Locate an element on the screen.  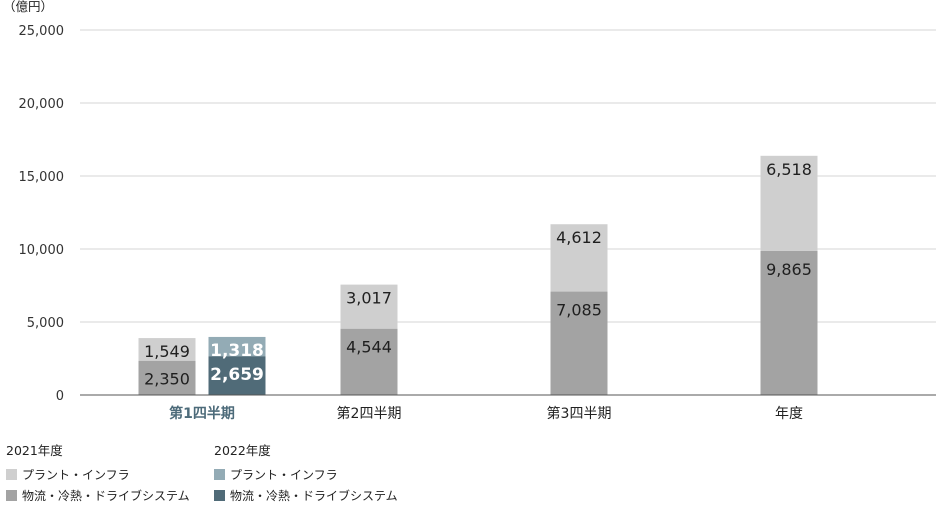
legend-title-2022: 2022年度 is located at coordinates (242, 450).